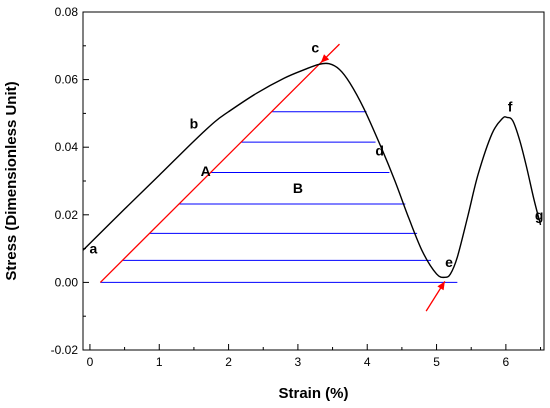 The width and height of the screenshot is (550, 408). Describe the element at coordinates (313, 393) in the screenshot. I see `x-axis-title: Strain (%)` at that location.